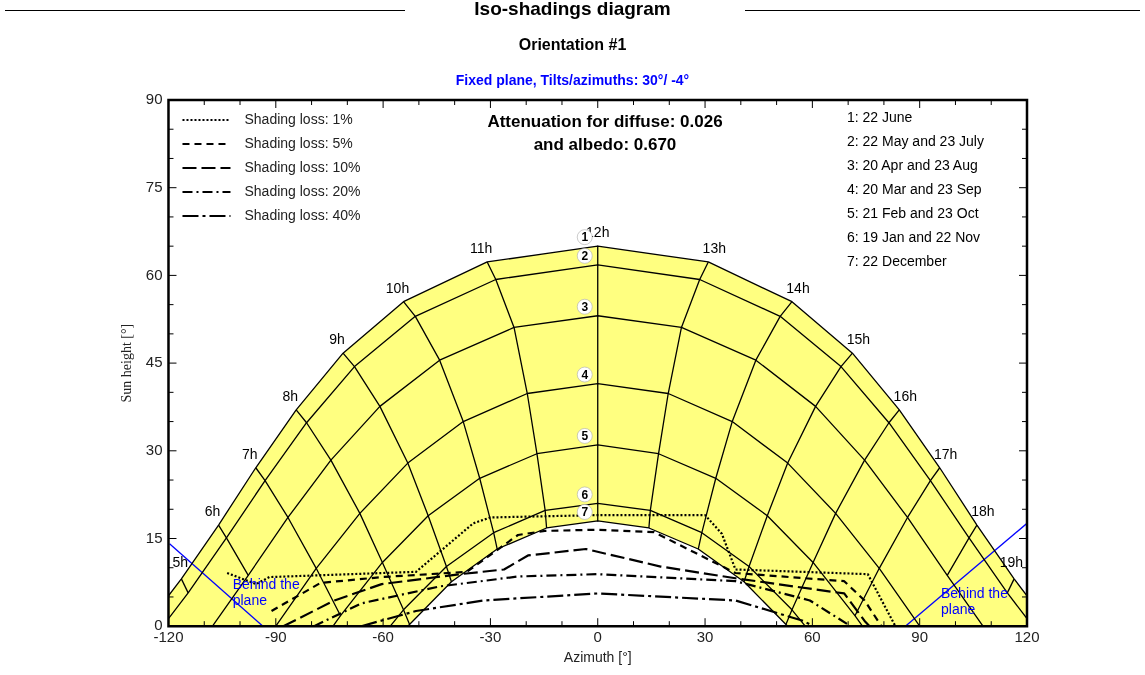  I want to click on y-tick-label: 75, so click(154, 186).